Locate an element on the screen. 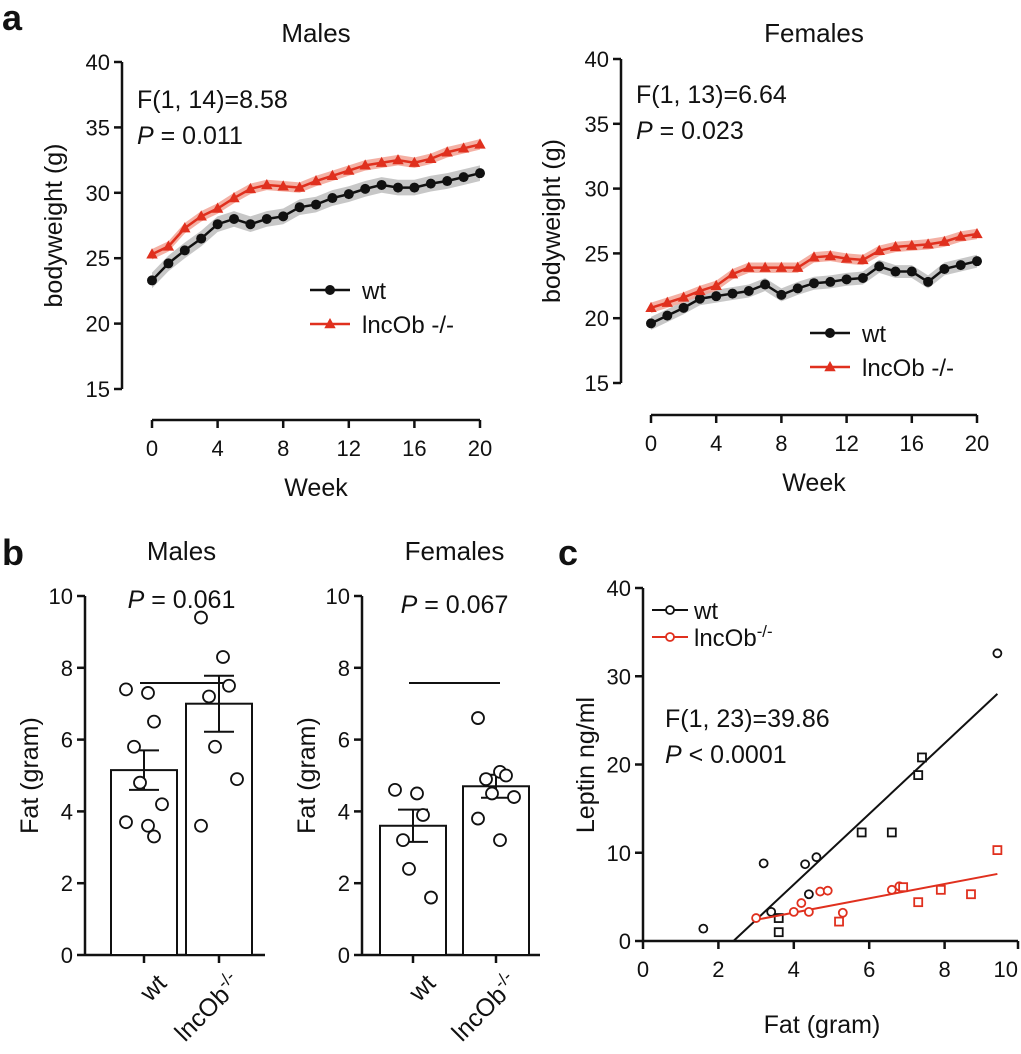 This screenshot has height=1054, width=1021. x-tick-label: 20 is located at coordinates (480, 448).